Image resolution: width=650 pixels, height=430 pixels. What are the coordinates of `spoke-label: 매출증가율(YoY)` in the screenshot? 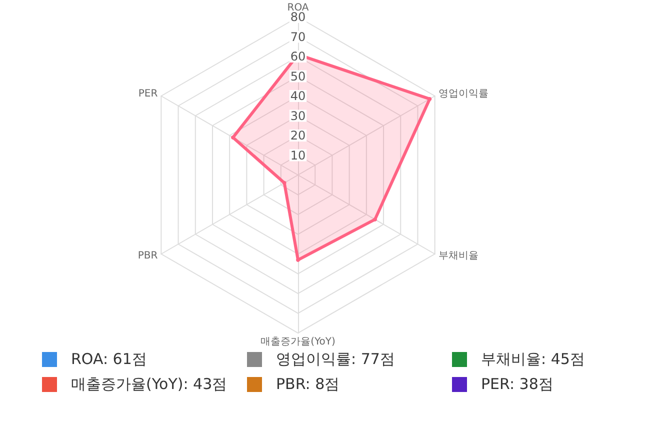 It's located at (298, 342).